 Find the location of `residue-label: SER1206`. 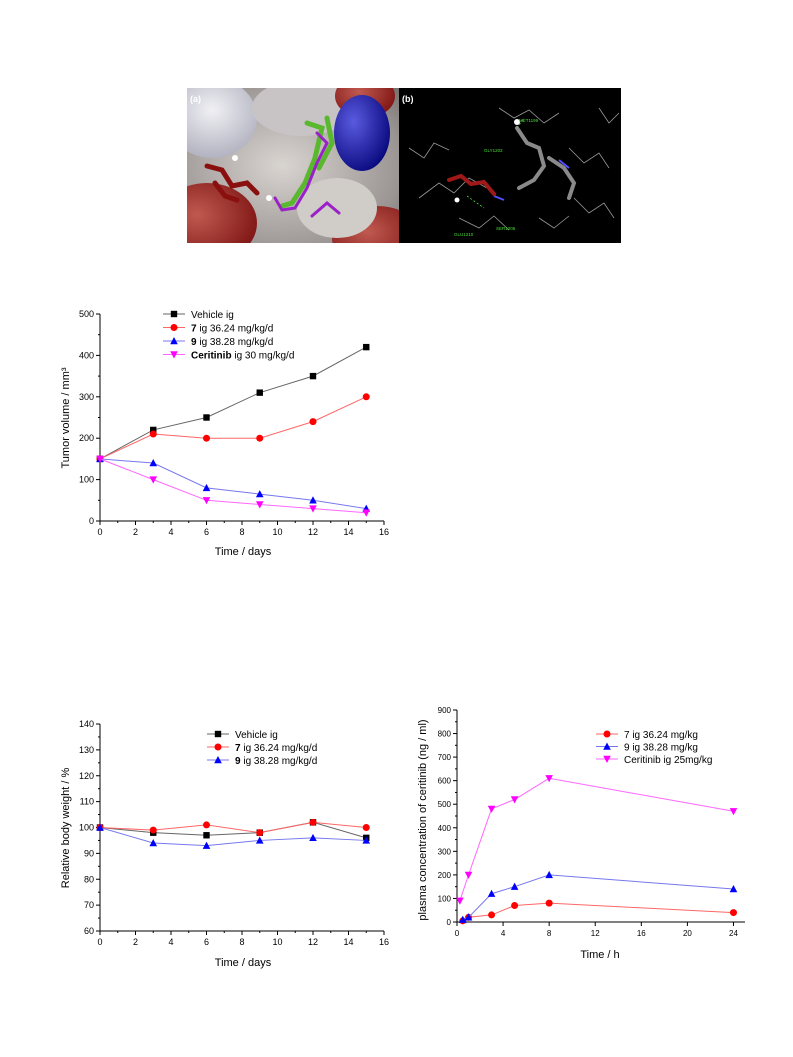

residue-label: SER1206 is located at coordinates (506, 228).